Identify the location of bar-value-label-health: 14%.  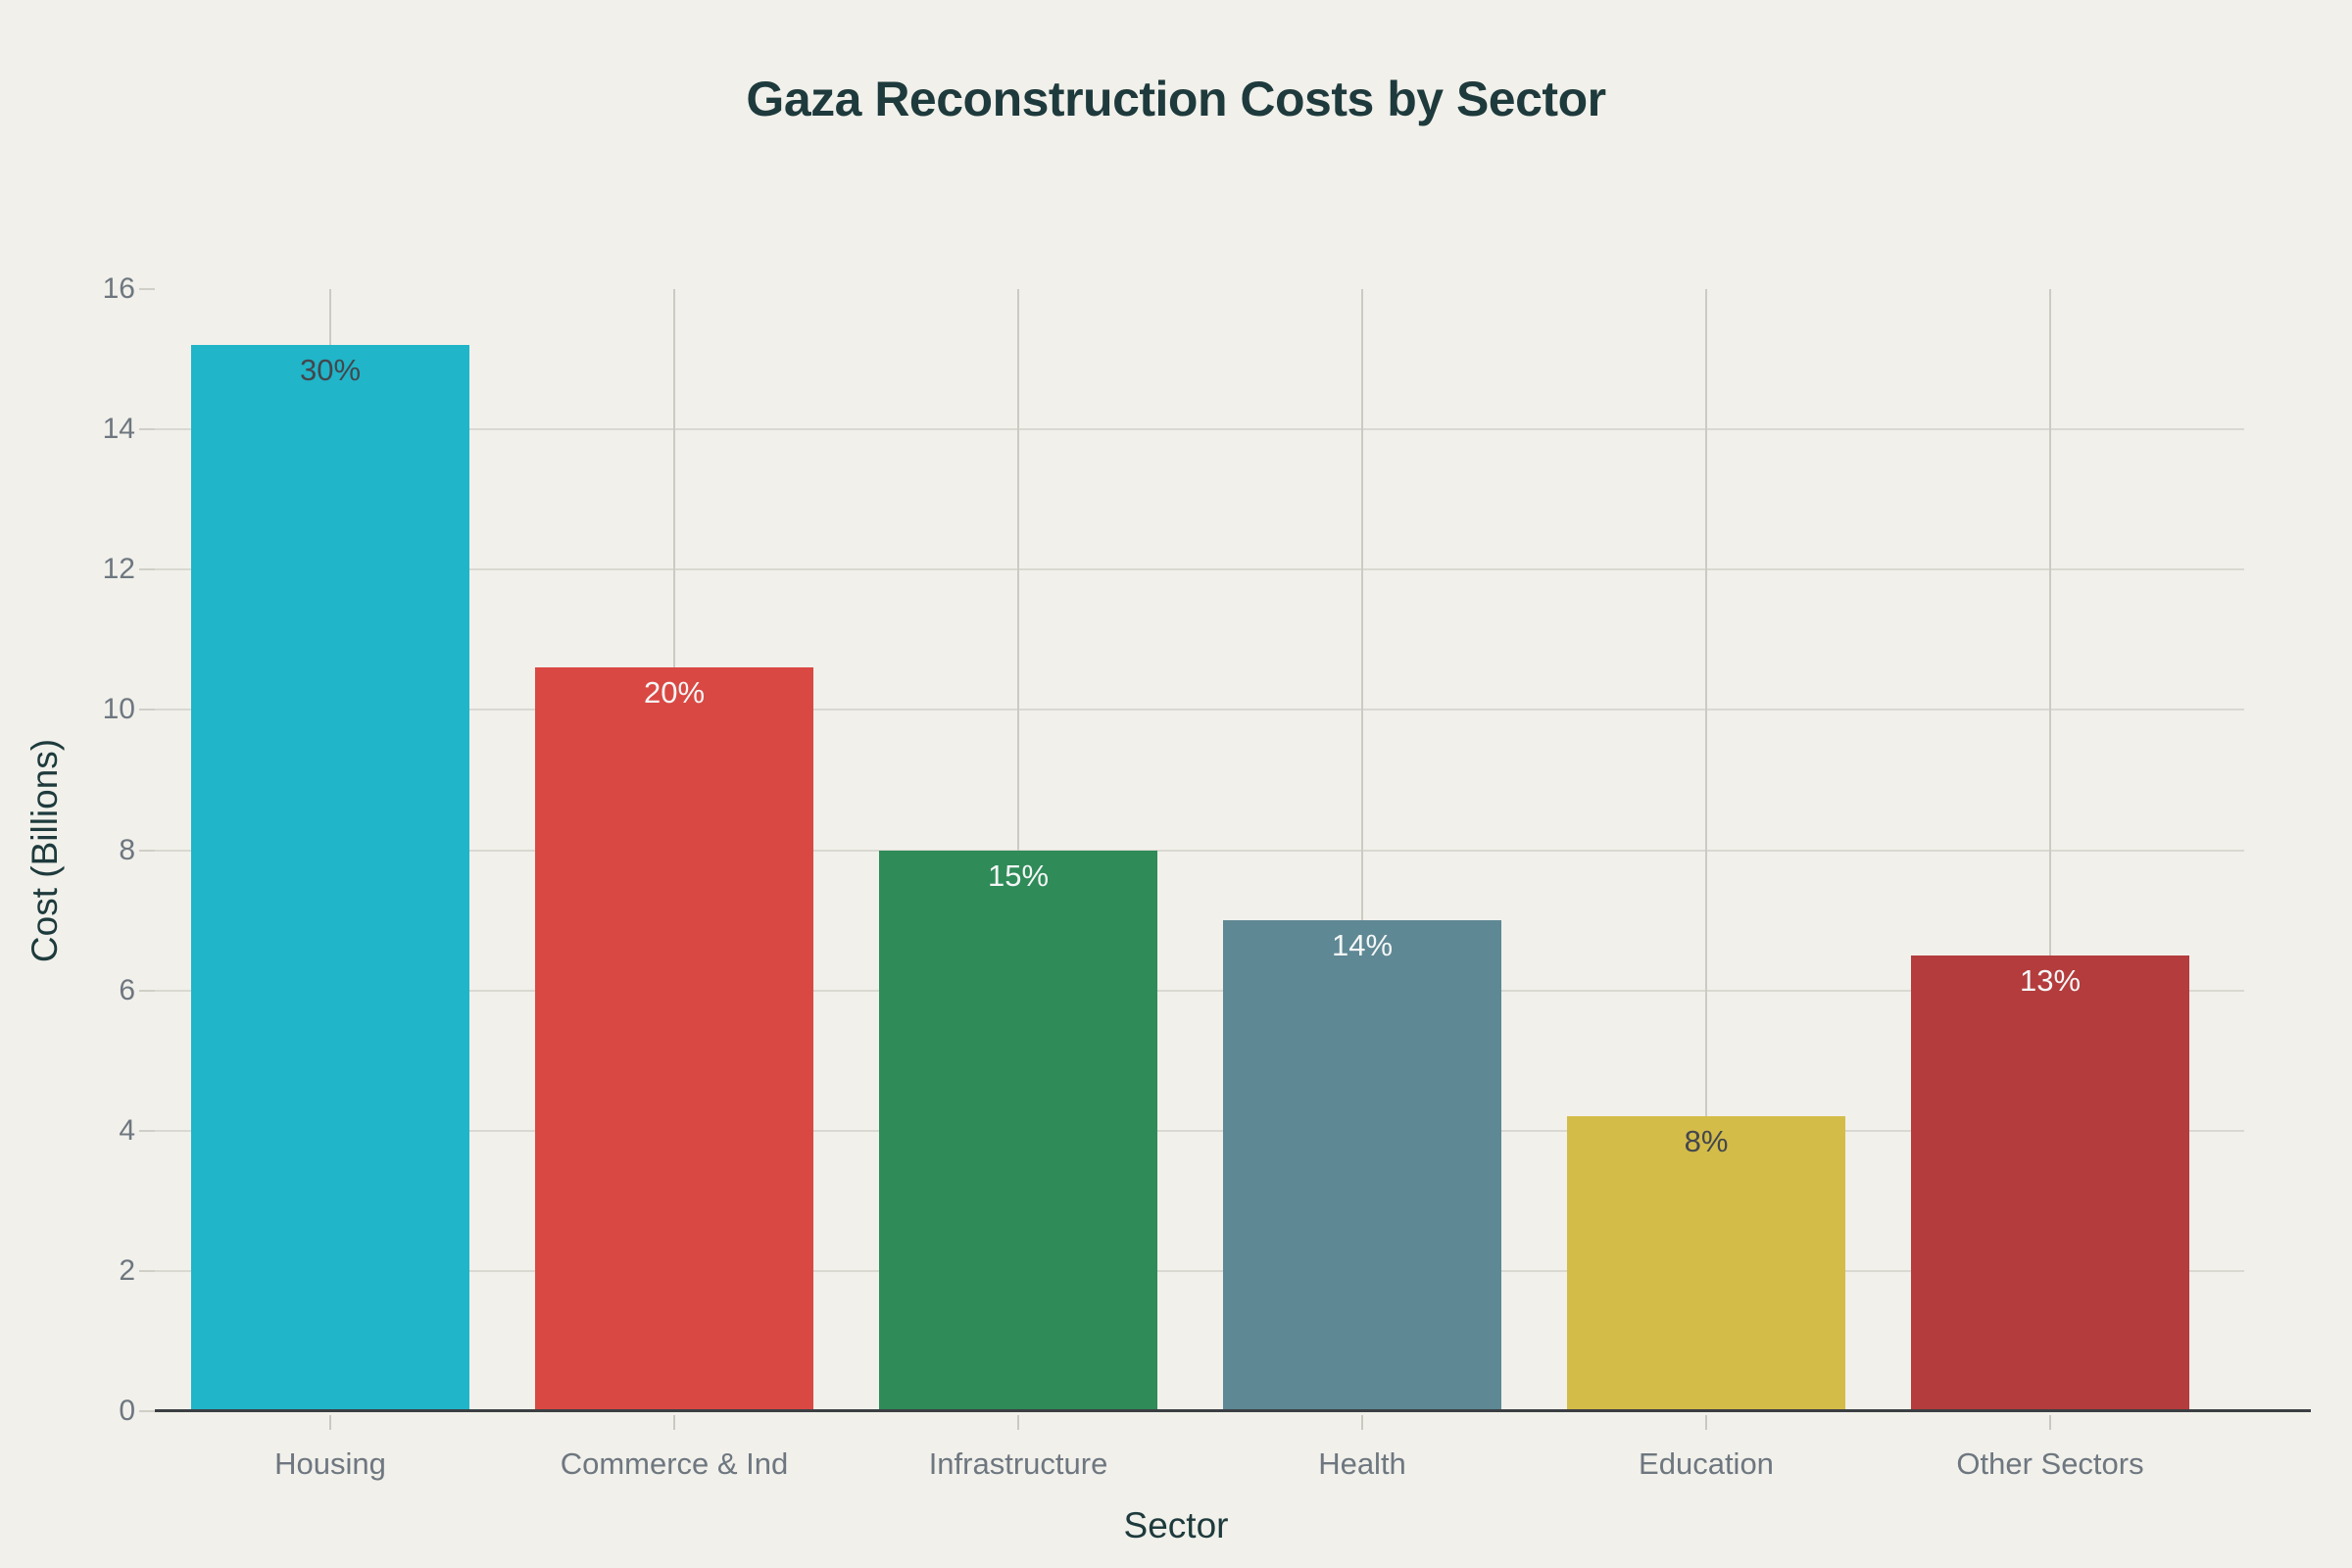
(1362, 945).